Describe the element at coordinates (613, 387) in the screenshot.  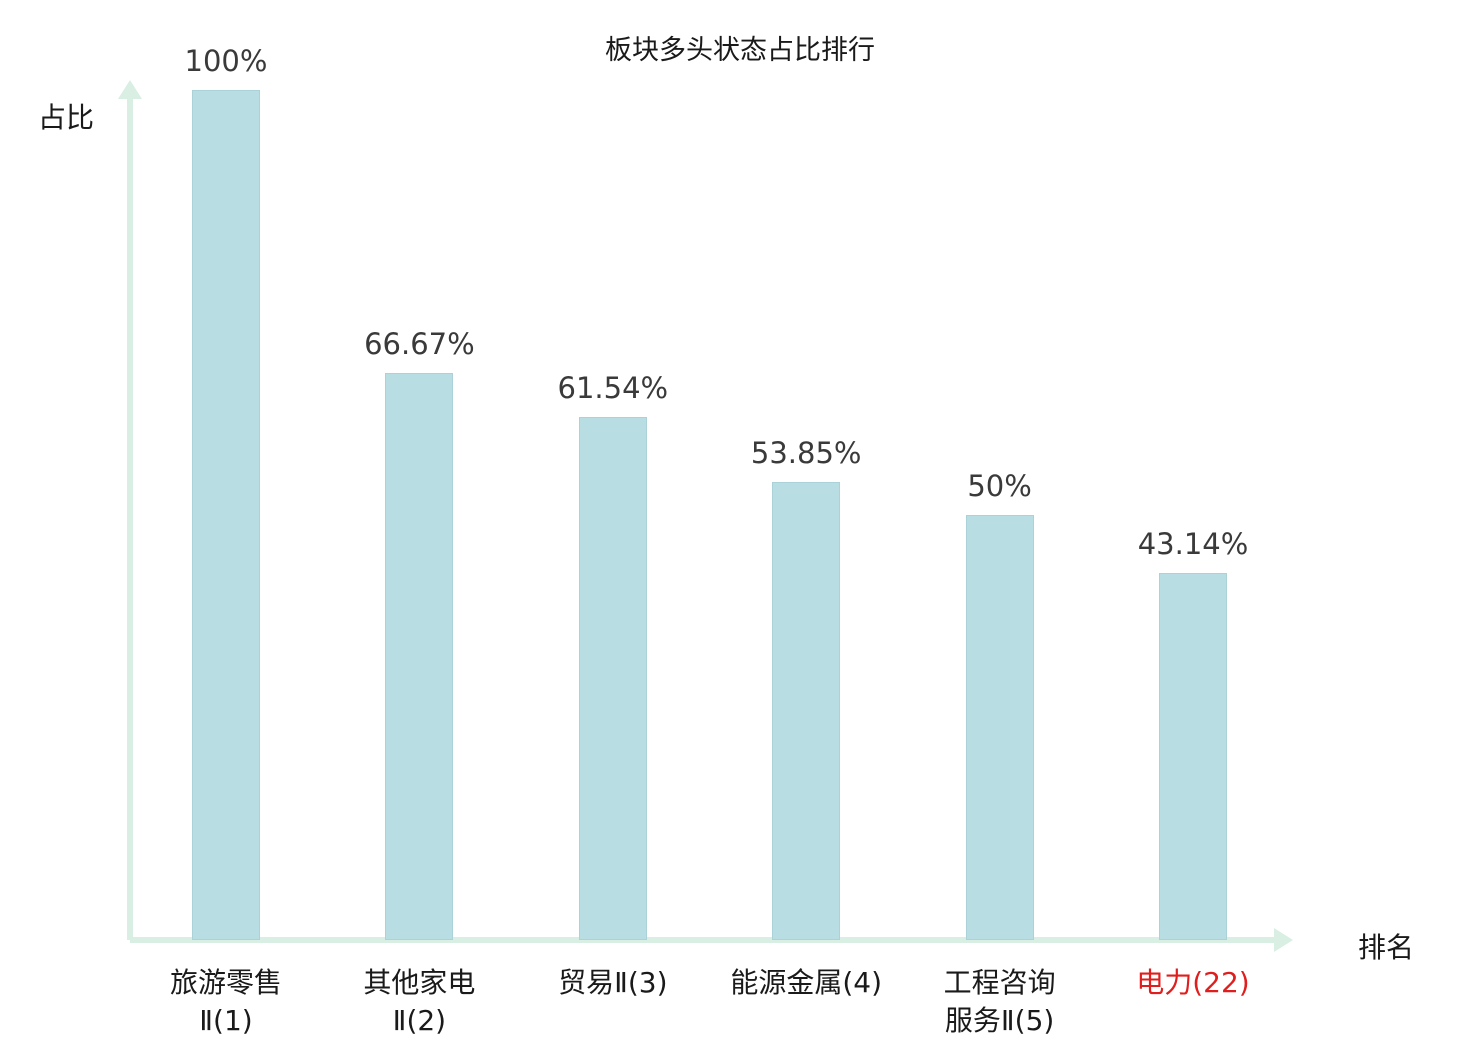
I see `bar-value-label: 61.54%` at that location.